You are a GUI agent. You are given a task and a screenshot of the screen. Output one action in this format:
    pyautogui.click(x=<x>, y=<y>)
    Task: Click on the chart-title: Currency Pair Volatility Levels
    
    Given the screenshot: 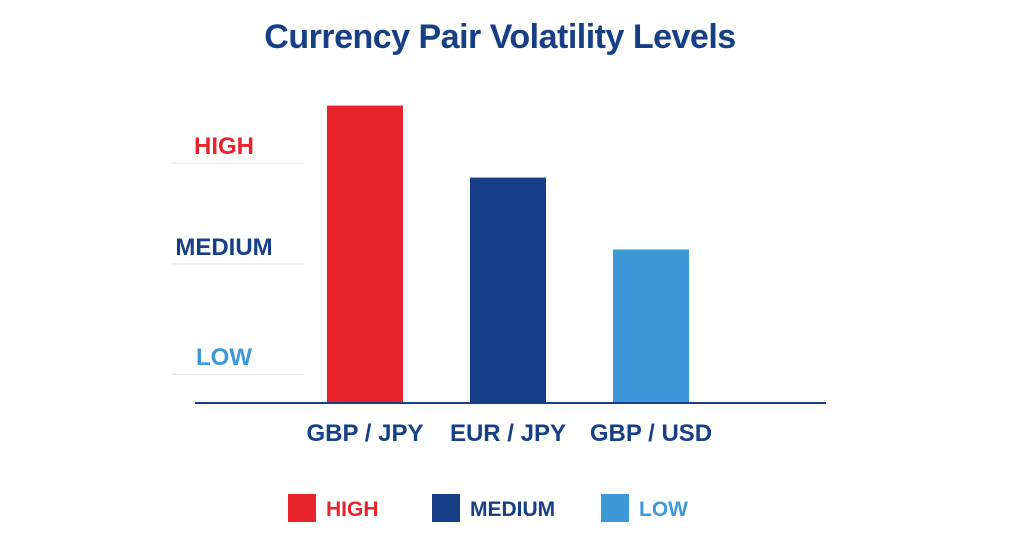 What is the action you would take?
    pyautogui.click(x=499, y=37)
    